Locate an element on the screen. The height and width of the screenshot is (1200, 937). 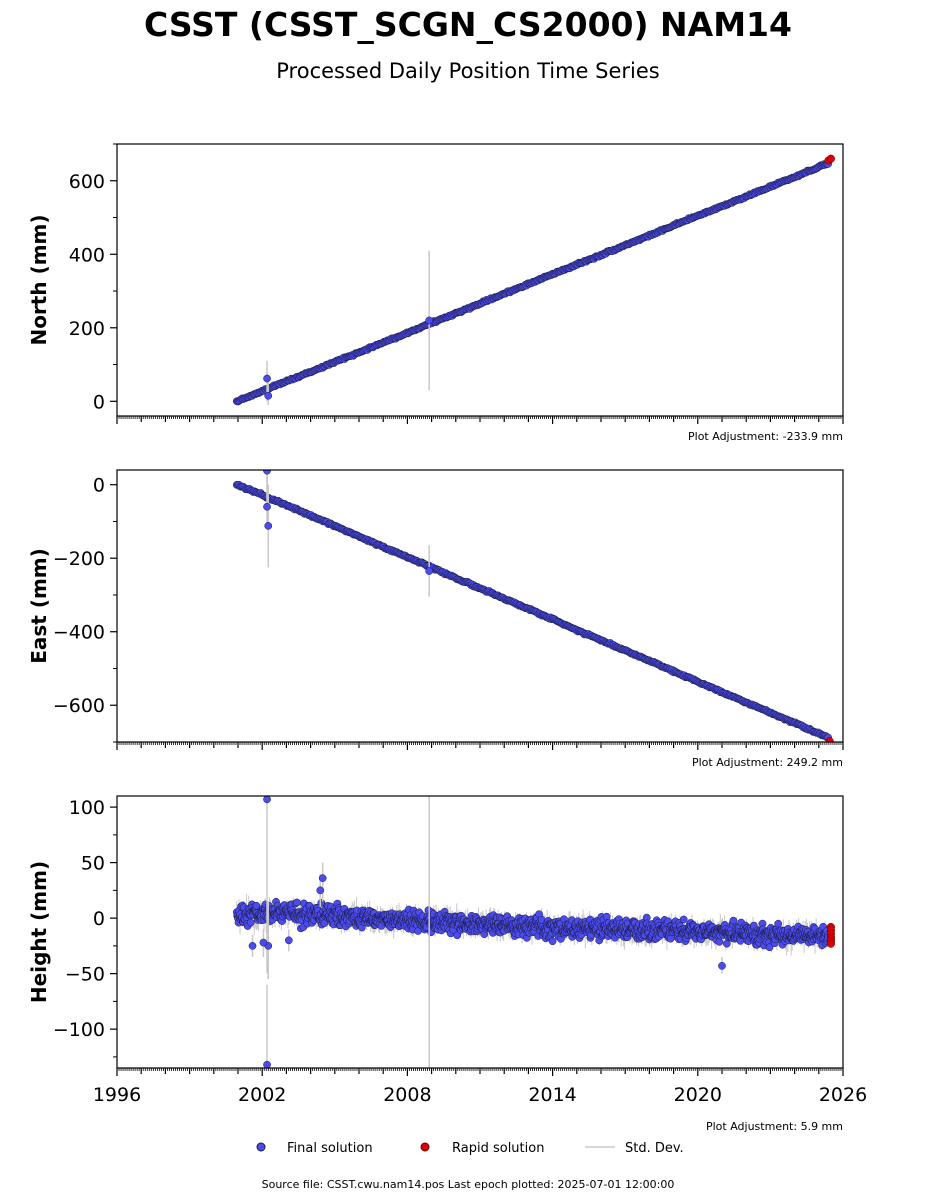
x-tick-label: 1996 is located at coordinates (117, 1095).